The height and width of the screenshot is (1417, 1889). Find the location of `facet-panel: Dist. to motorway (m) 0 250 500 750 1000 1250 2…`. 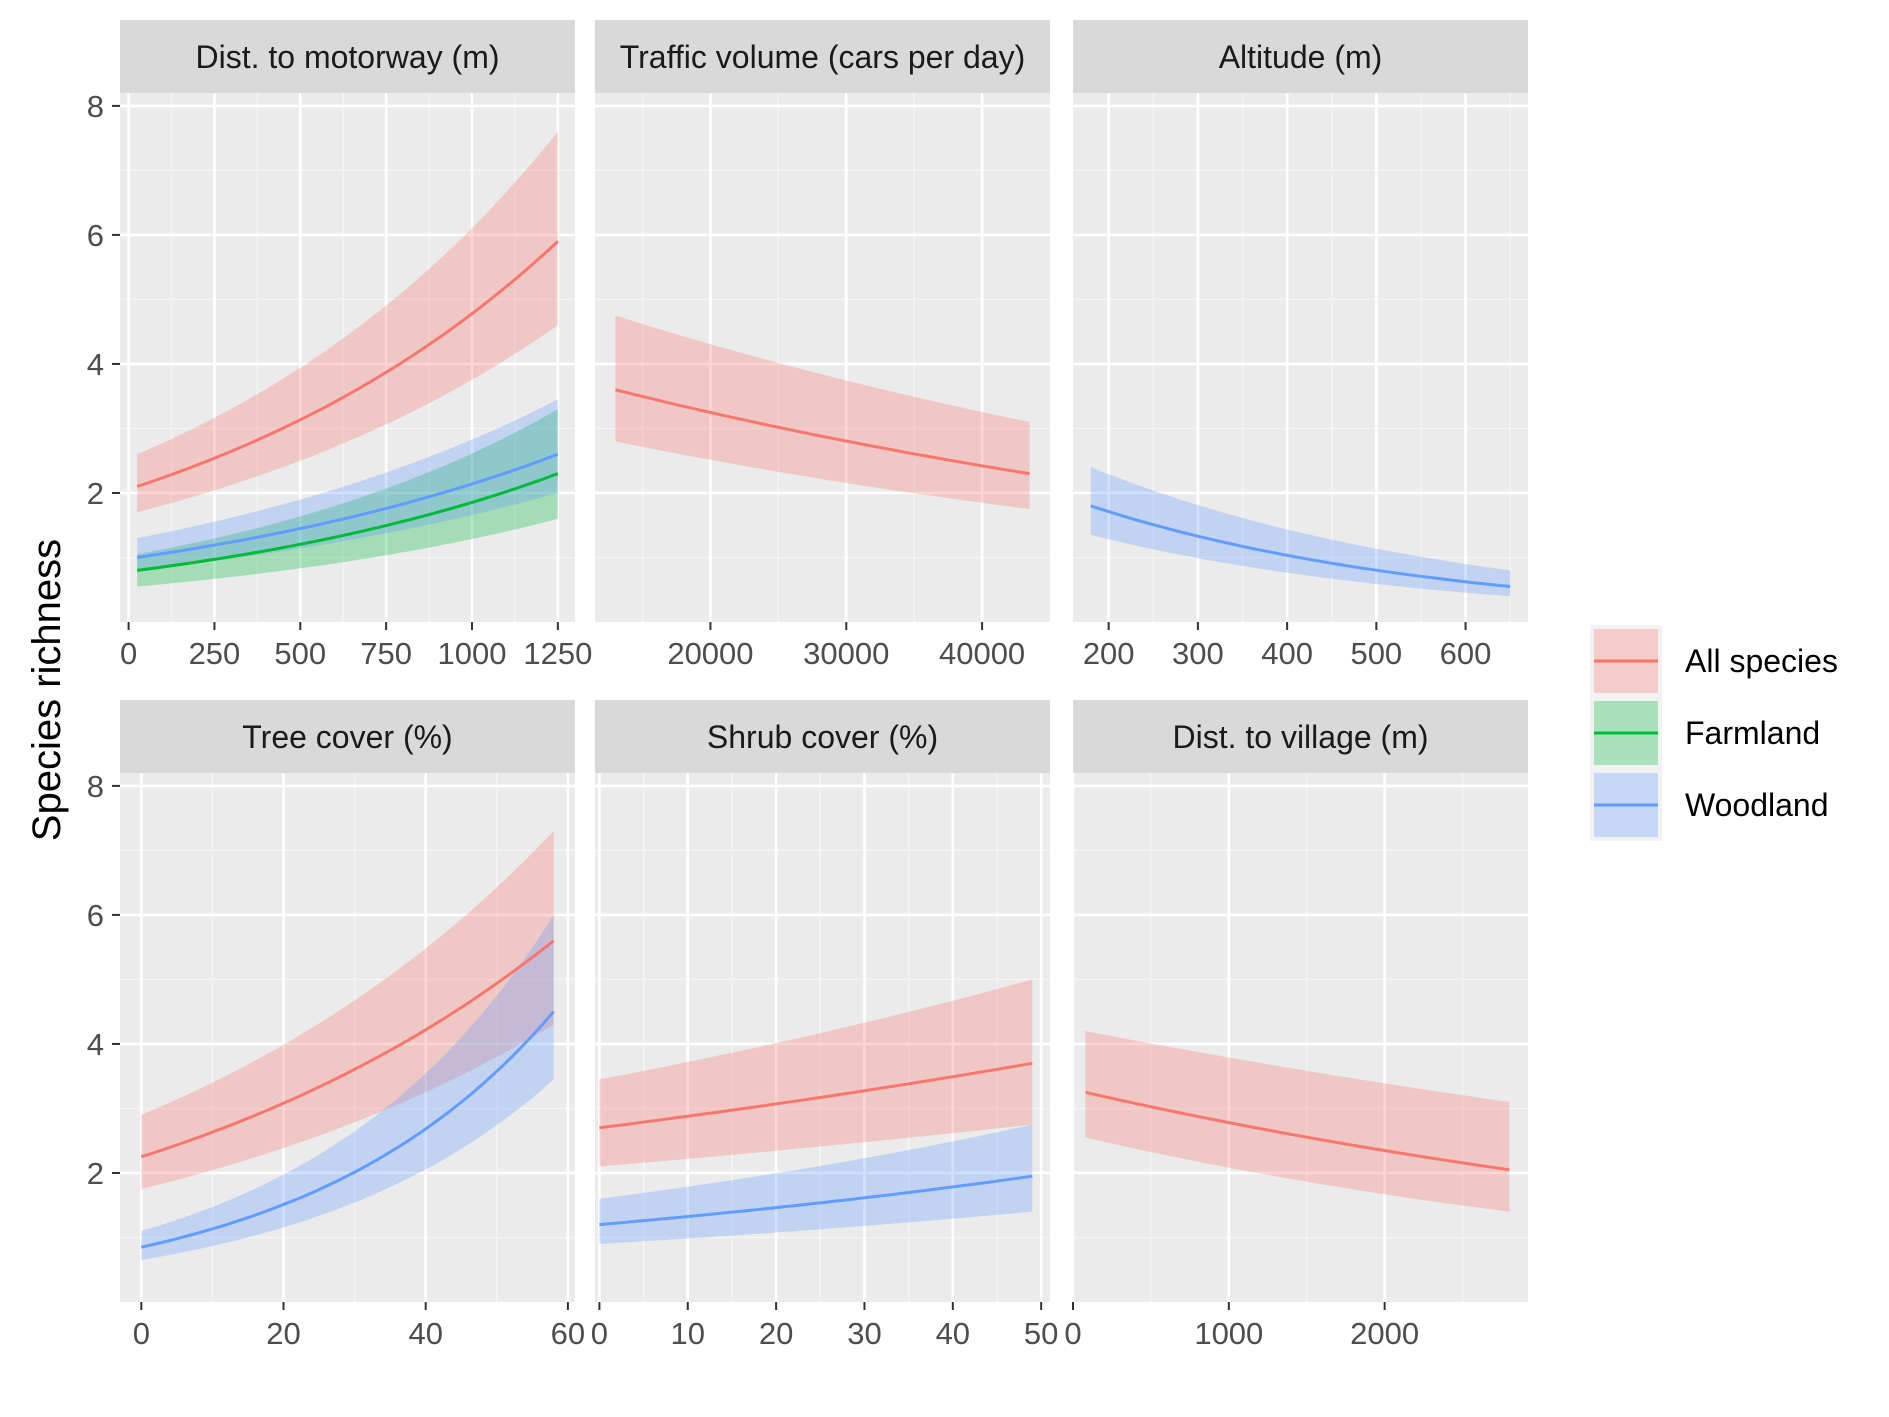

facet-panel: Dist. to motorway (m) 0 250 500 750 1000 1250 2… is located at coordinates (339, 345).